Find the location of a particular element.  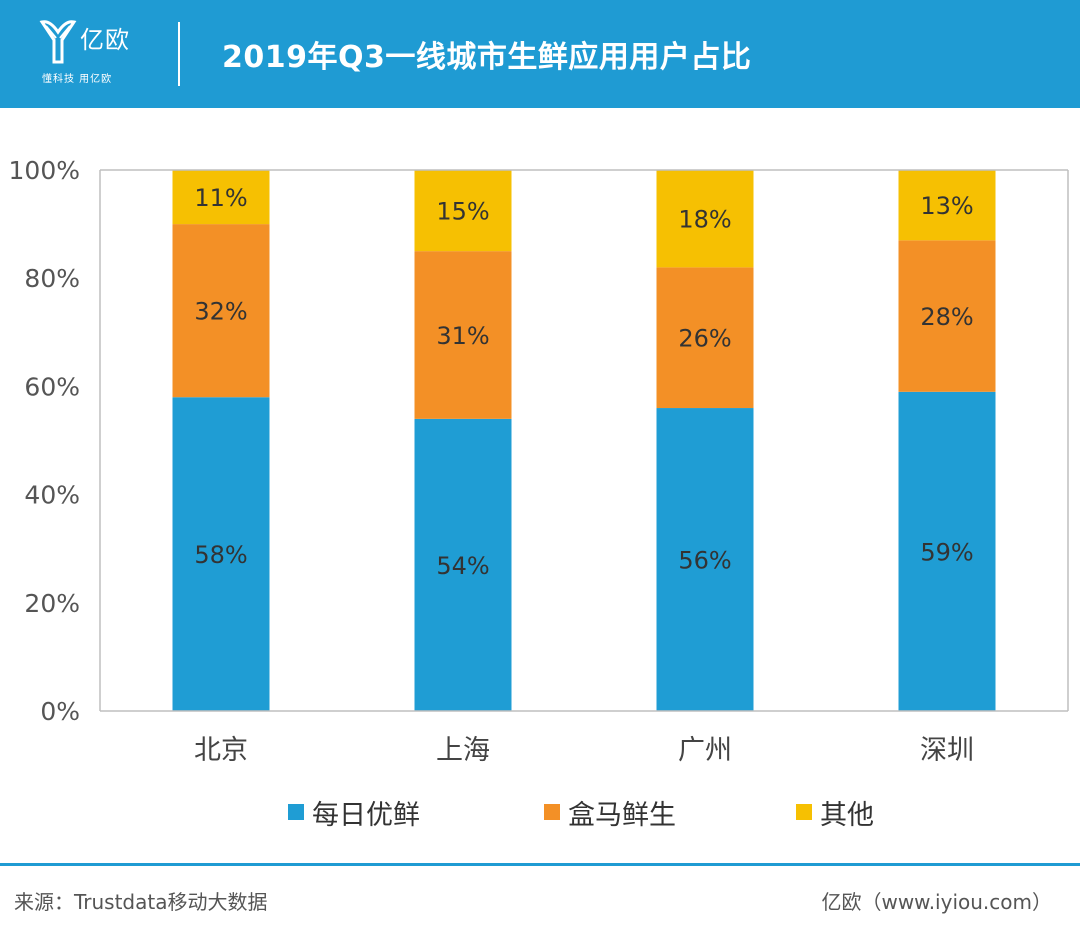

data-label: 26% is located at coordinates (704, 339).